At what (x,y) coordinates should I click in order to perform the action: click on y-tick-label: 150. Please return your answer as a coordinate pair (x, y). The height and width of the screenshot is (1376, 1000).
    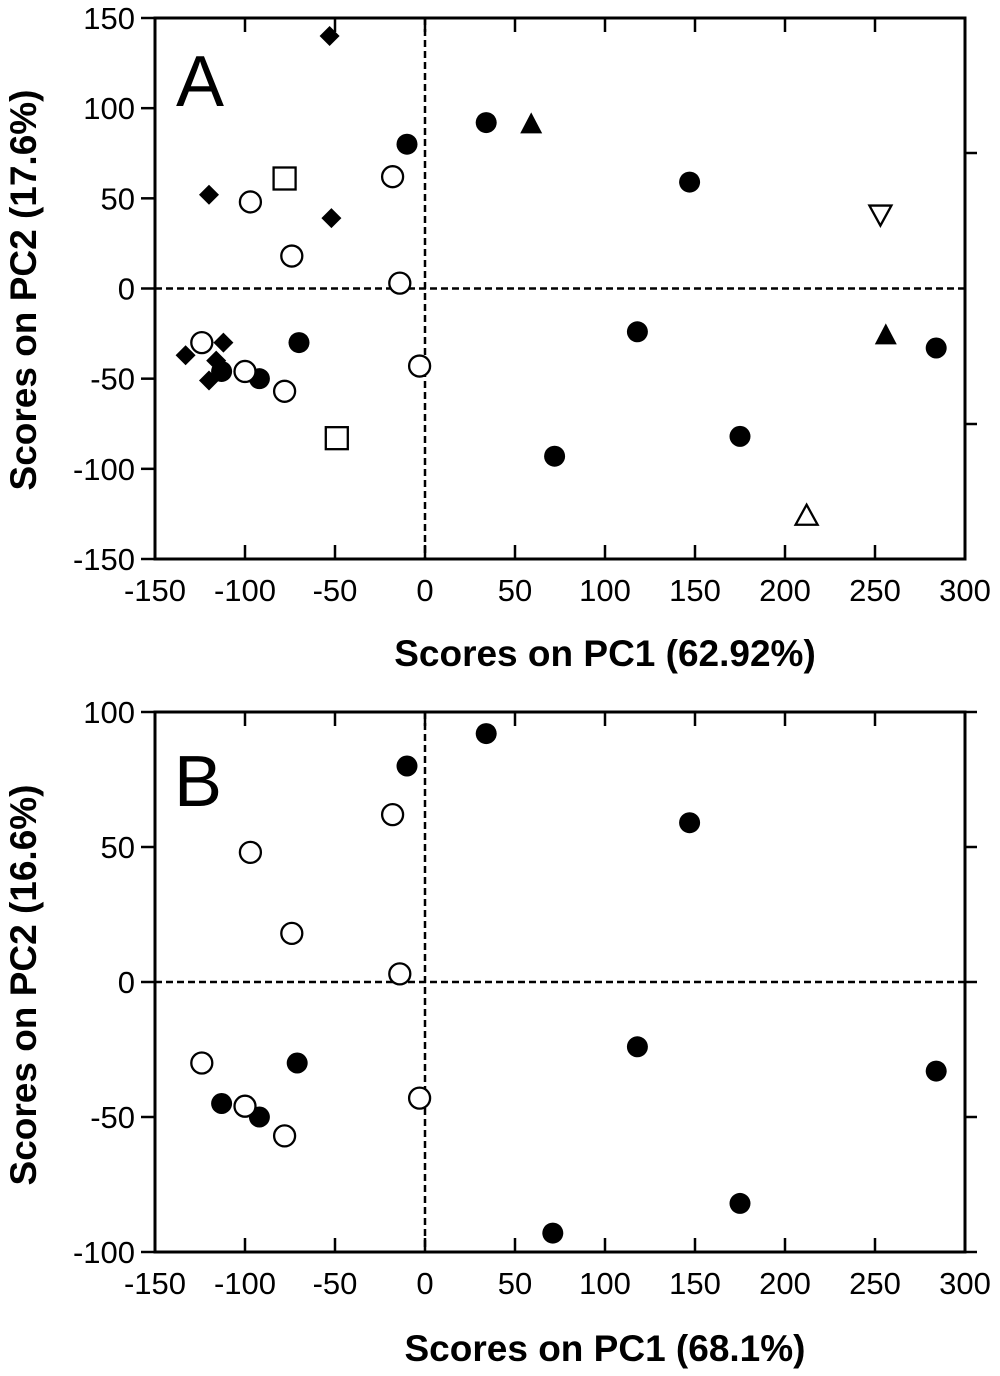
    Looking at the image, I should click on (109, 18).